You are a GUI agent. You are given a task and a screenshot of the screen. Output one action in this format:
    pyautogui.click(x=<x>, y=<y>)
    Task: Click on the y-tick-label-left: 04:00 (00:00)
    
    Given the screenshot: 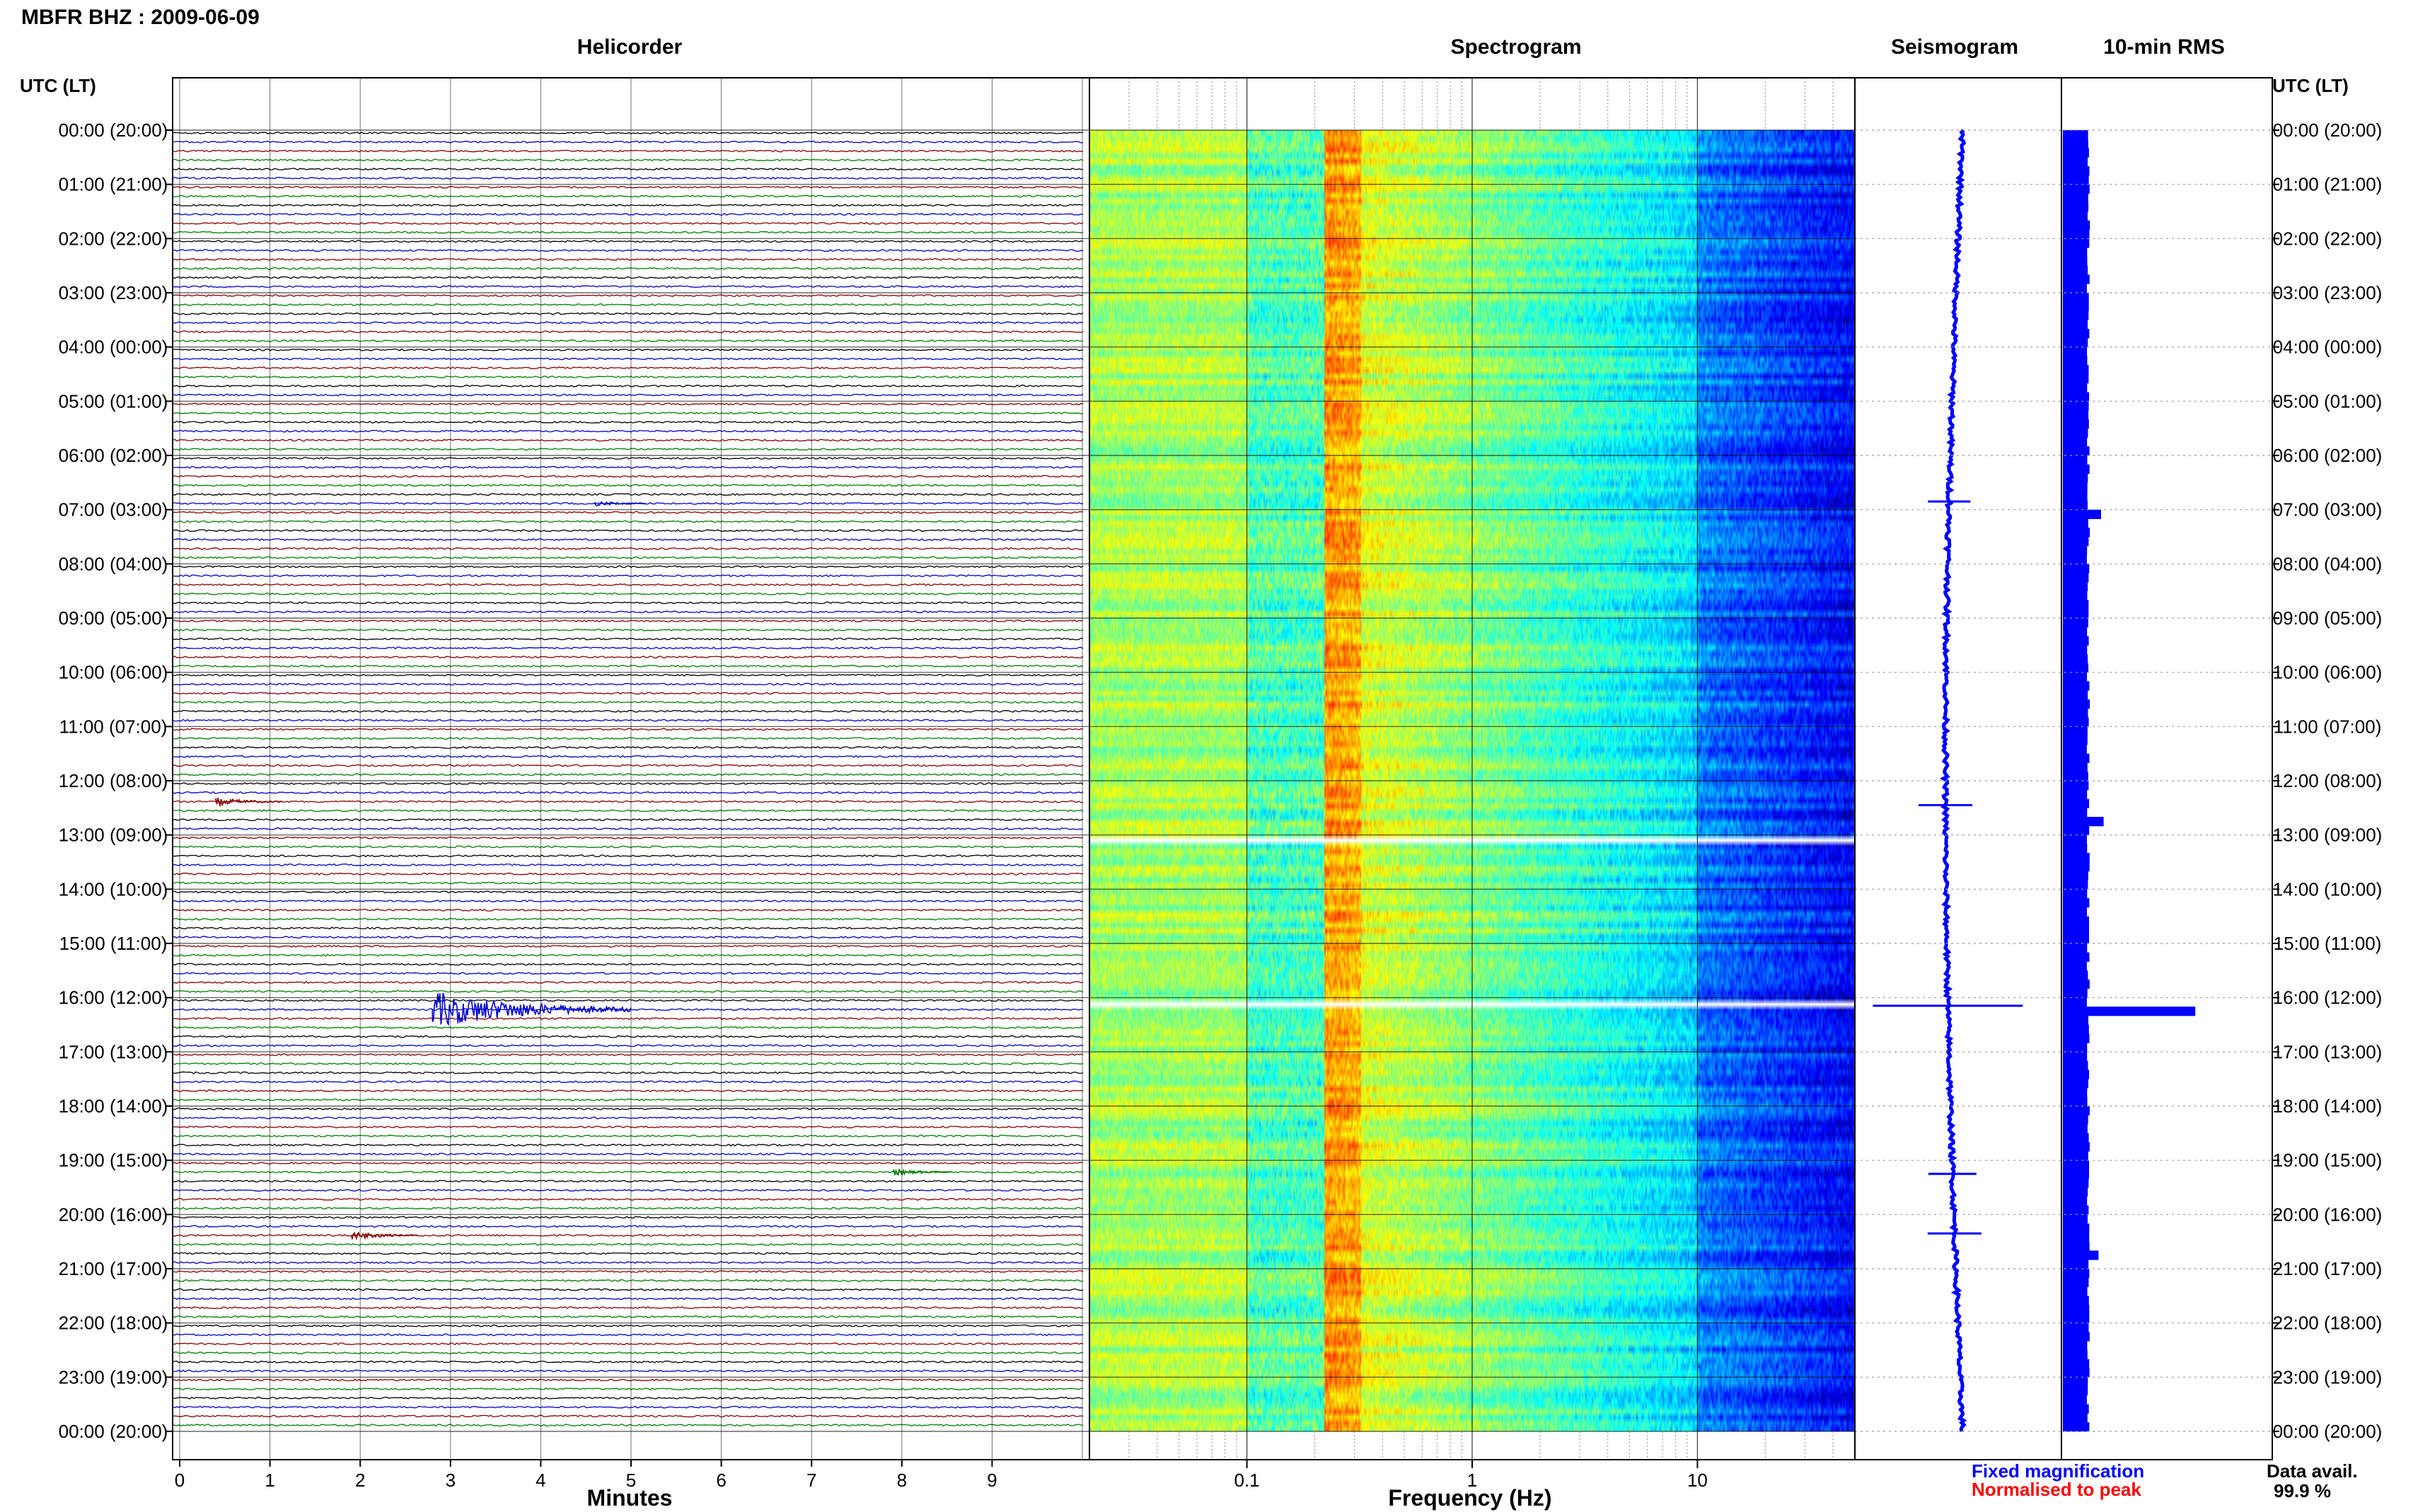 What is the action you would take?
    pyautogui.click(x=113, y=347)
    